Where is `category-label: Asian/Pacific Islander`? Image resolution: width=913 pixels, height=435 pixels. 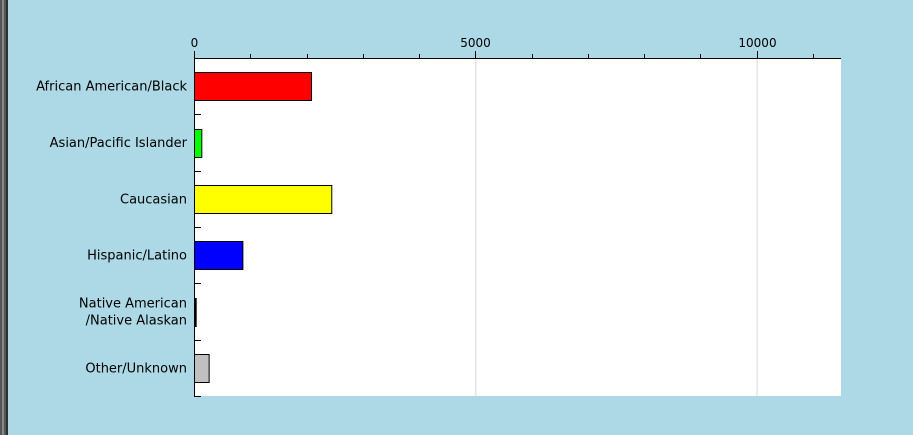 category-label: Asian/Pacific Islander is located at coordinates (119, 143).